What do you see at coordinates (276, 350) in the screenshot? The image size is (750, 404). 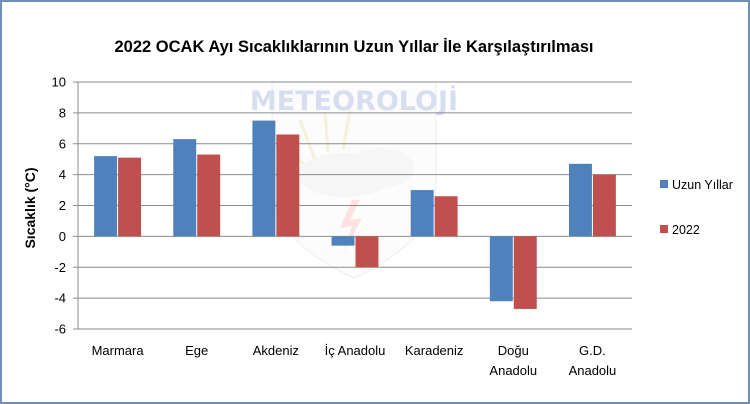 I see `x-tick-label: Akdeniz` at bounding box center [276, 350].